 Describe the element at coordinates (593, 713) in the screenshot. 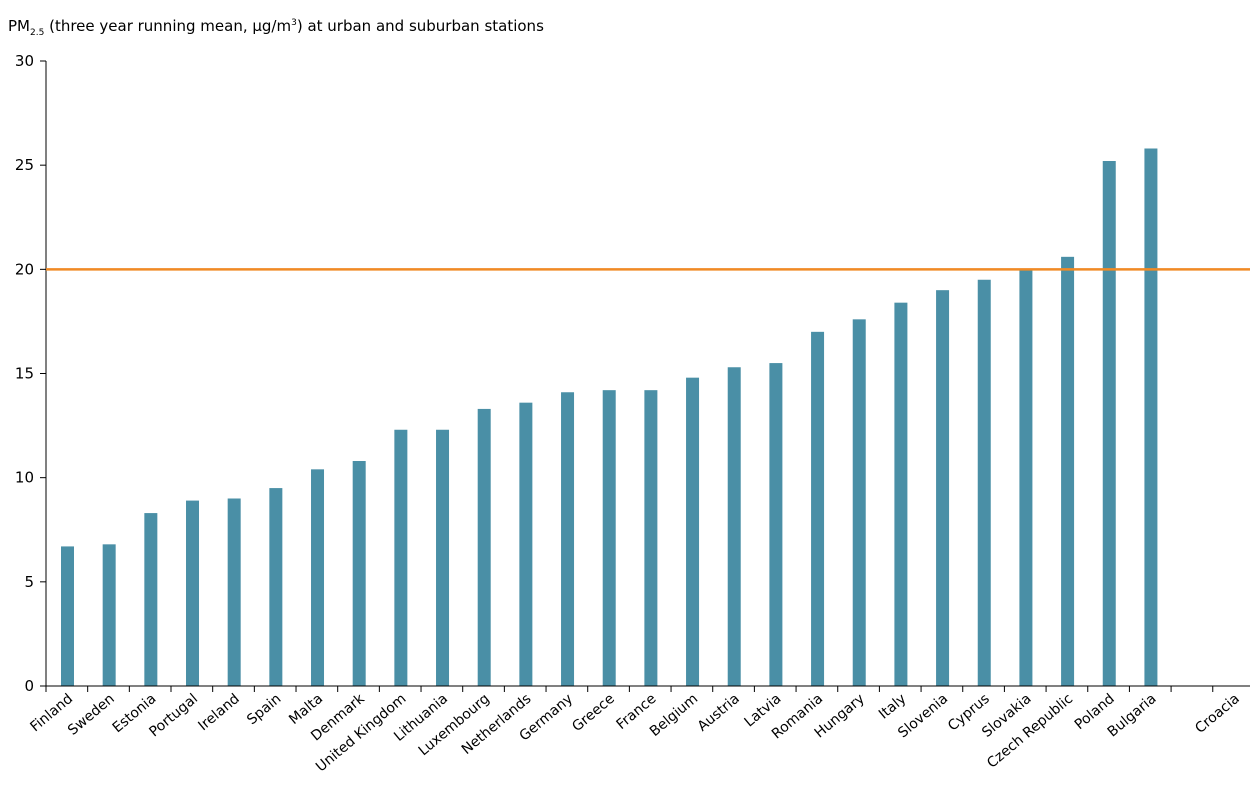

I see `x-category-label: Greece` at that location.